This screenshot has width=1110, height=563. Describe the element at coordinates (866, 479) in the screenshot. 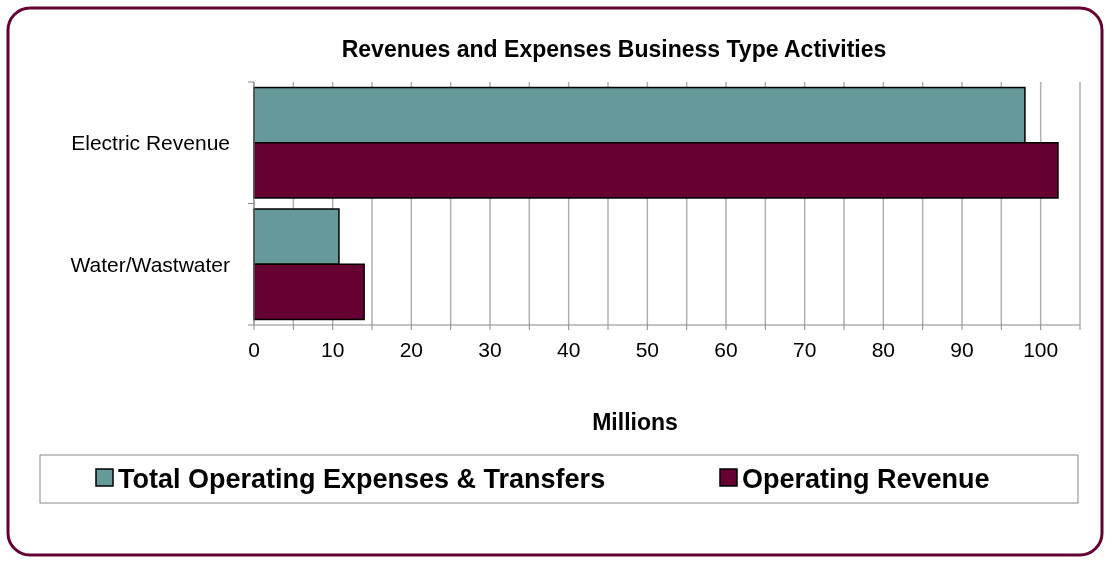

I see `legend-label: Operating Revenue` at that location.